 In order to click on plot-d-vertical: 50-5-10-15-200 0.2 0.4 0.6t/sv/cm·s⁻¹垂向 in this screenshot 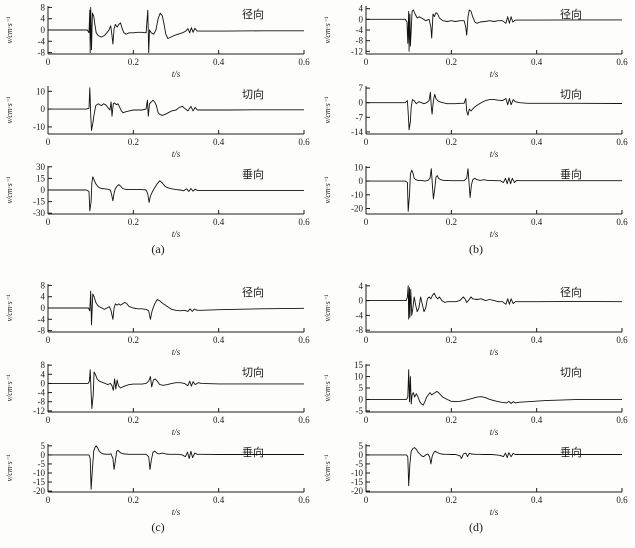, I will do `click(475, 479)`.